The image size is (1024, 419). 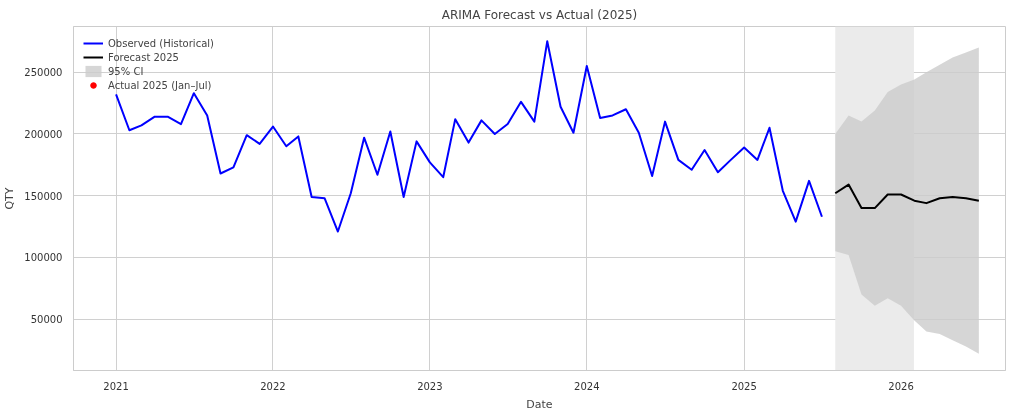 What do you see at coordinates (126, 71) in the screenshot?
I see `legend-label: 95% CI` at bounding box center [126, 71].